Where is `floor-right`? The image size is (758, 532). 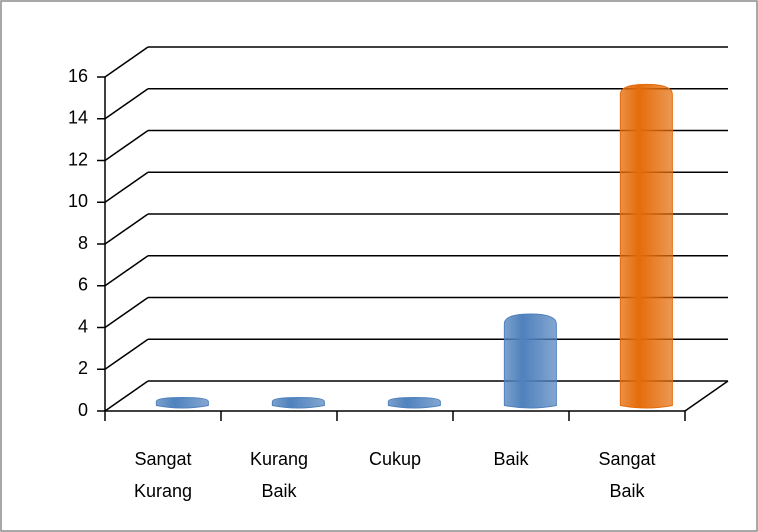
floor-right is located at coordinates (706, 396).